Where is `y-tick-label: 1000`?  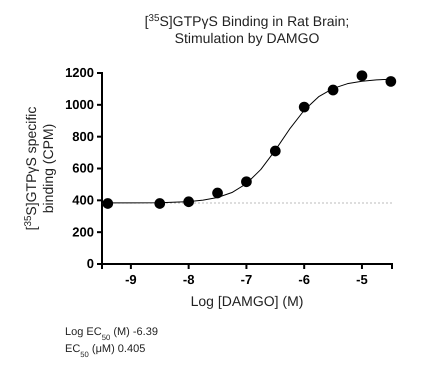
y-tick-label: 1000 is located at coordinates (79, 104).